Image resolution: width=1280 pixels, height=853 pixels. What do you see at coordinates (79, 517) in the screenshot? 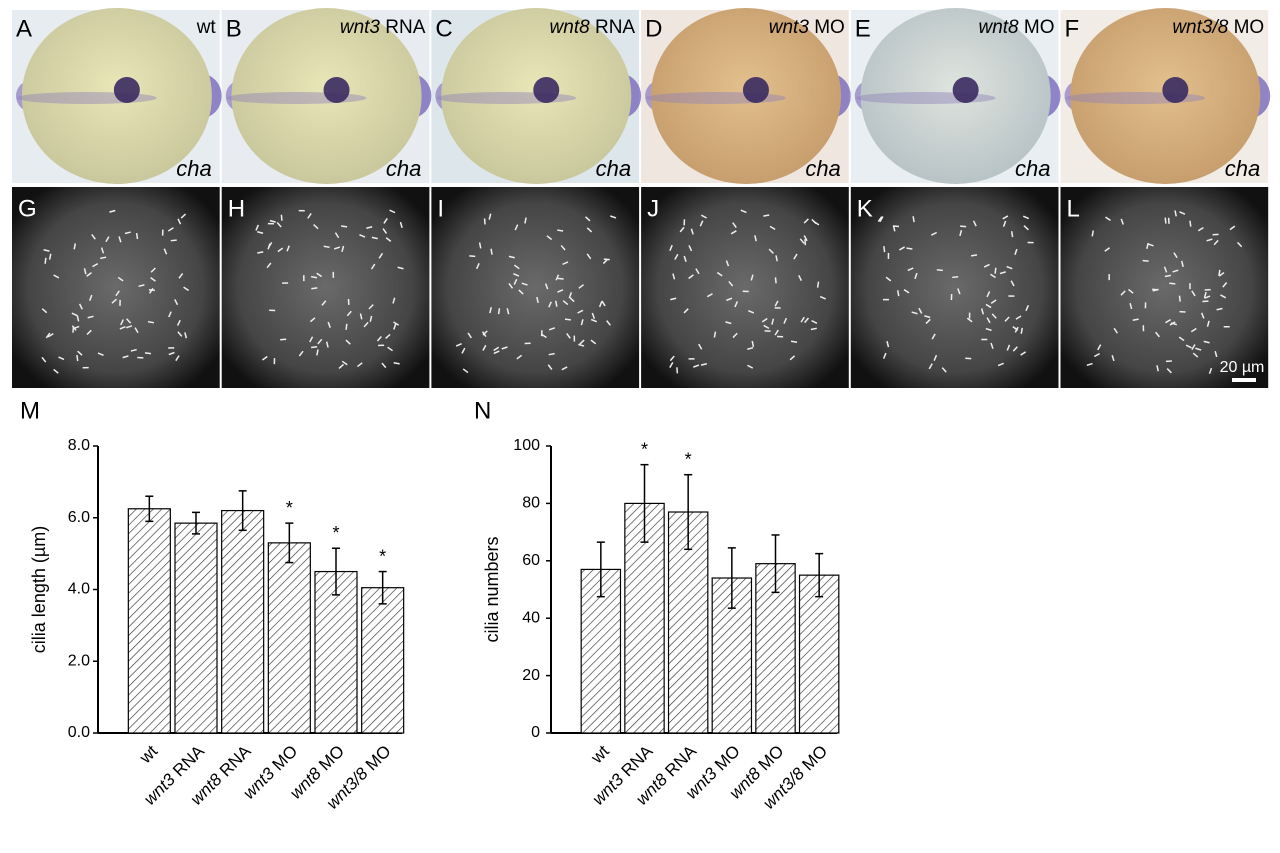
I see `y-tick-label: 6.0` at bounding box center [79, 517].